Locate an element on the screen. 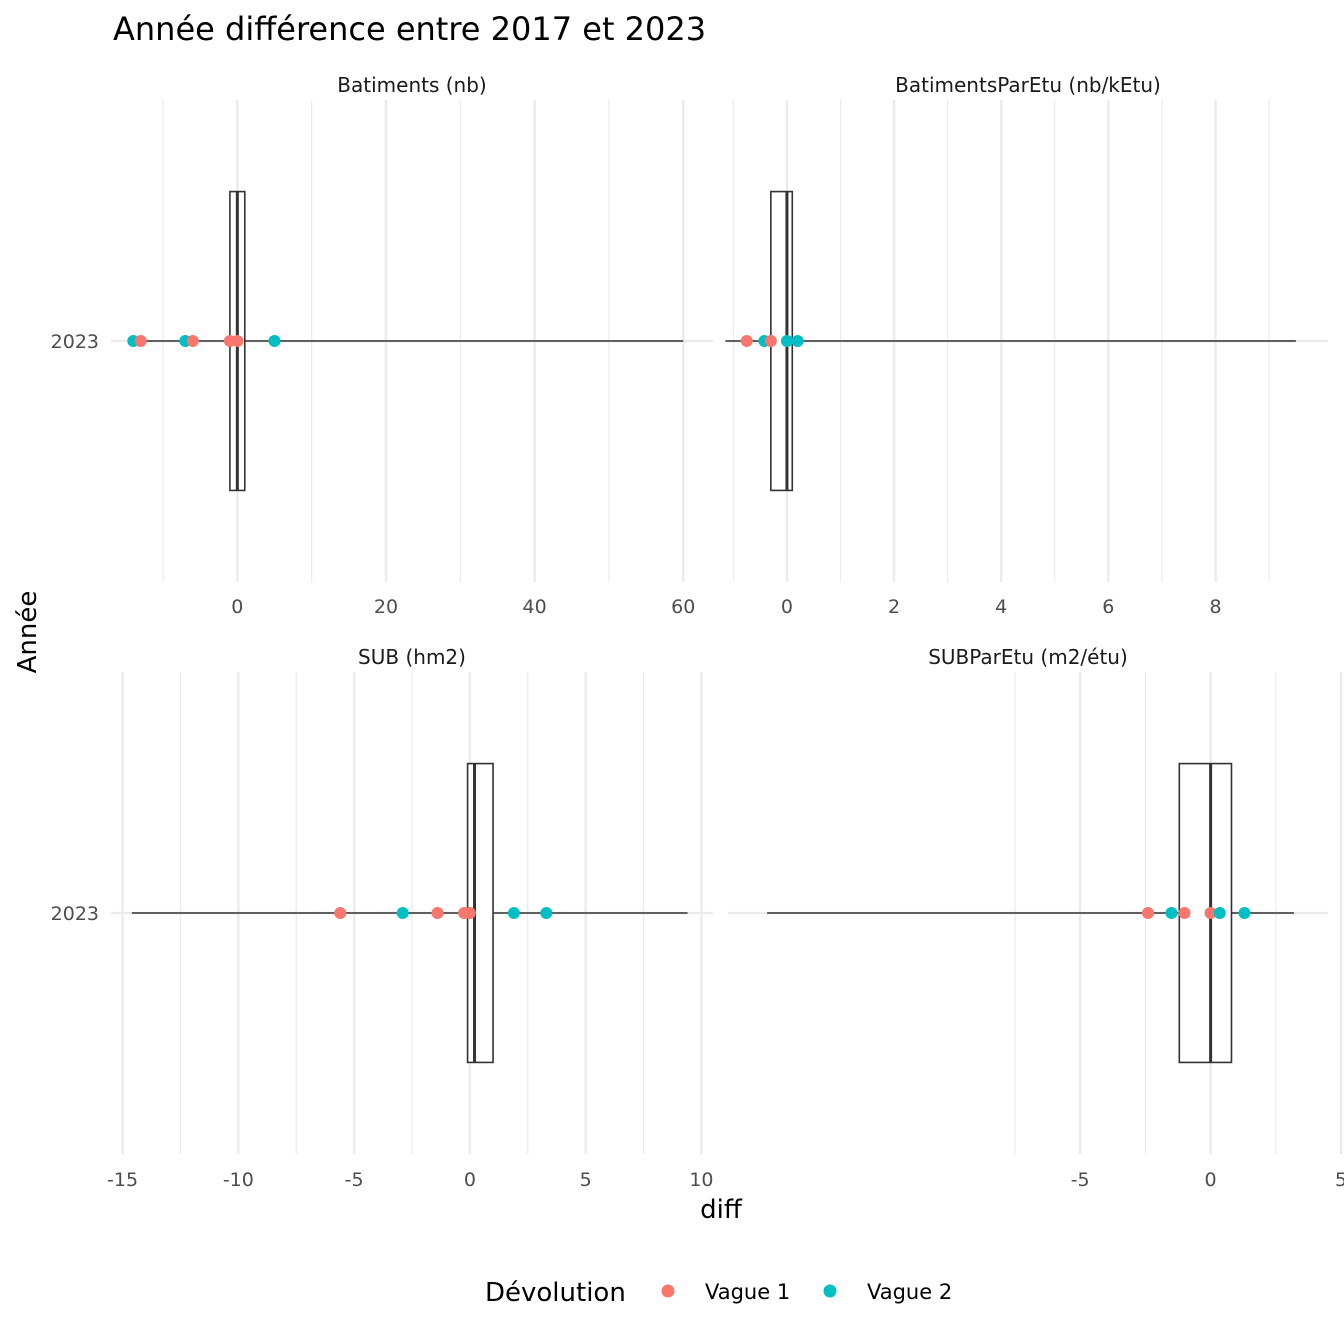 This screenshot has height=1344, width=1344. facet-strip-label: SUBParEtu (m2/étu) is located at coordinates (1028, 657).